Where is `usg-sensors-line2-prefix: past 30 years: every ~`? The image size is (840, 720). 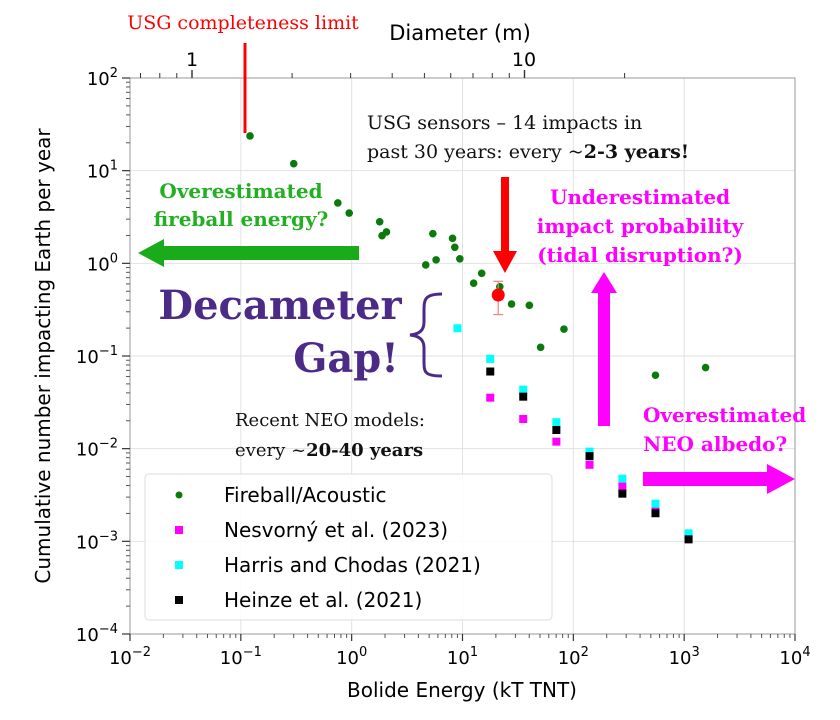 usg-sensors-line2-prefix: past 30 years: every ~ is located at coordinates (475, 152).